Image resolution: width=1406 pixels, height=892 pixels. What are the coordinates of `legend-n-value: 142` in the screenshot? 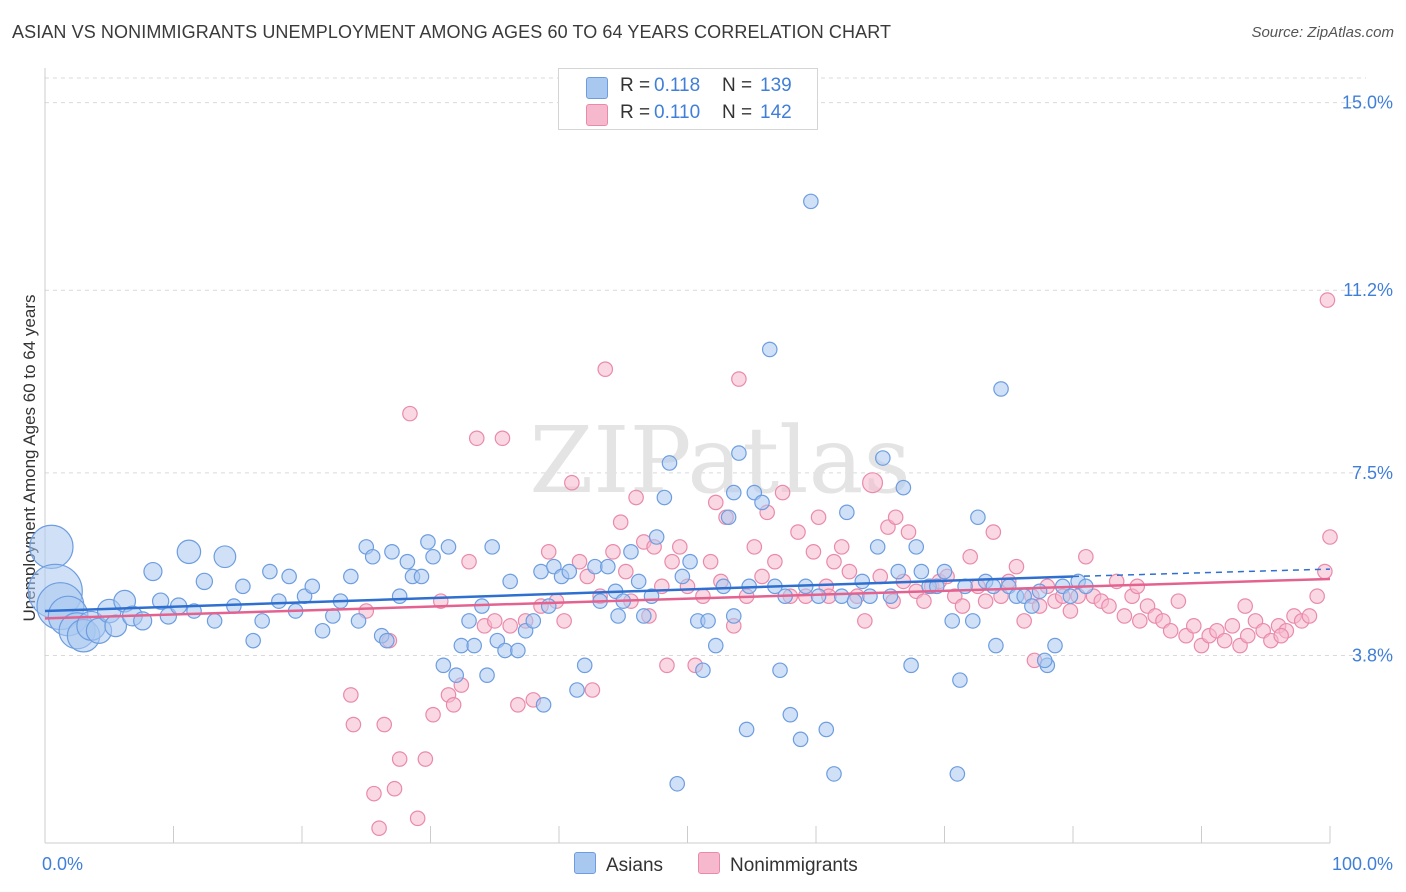 It's located at (776, 112).